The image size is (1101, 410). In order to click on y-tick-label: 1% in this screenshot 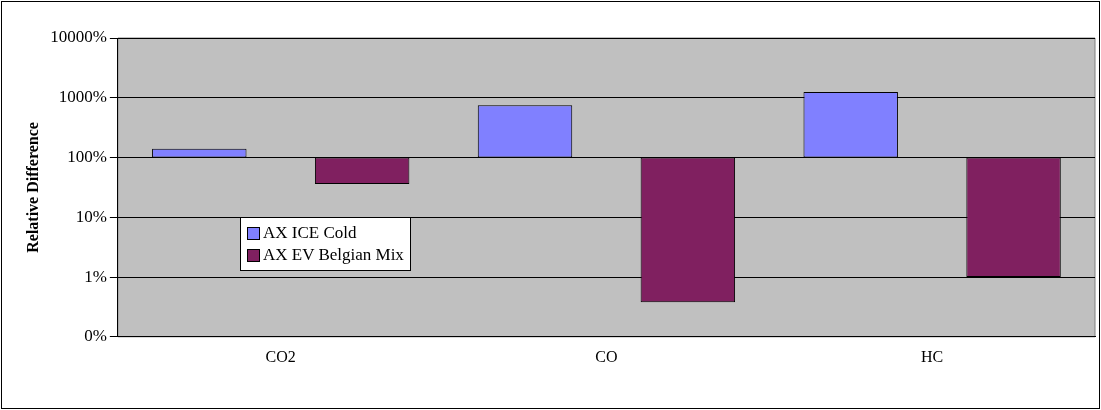, I will do `click(95, 276)`.